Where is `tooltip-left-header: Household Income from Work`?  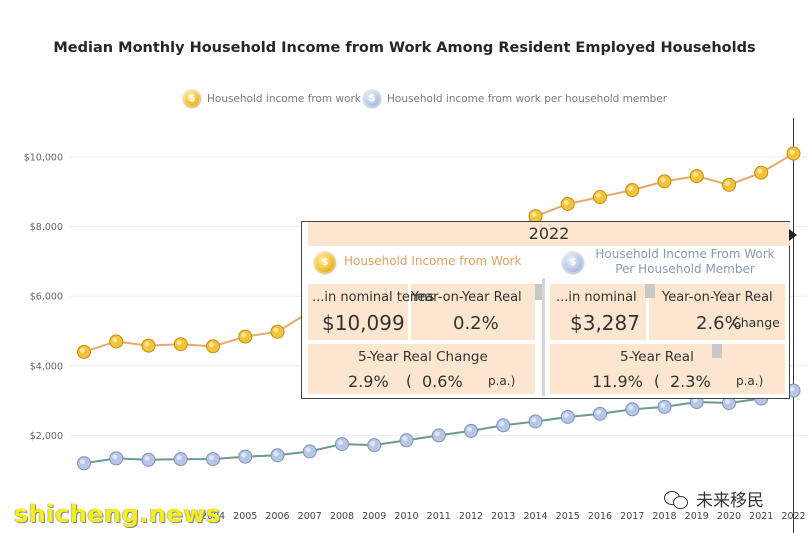 tooltip-left-header: Household Income from Work is located at coordinates (433, 261).